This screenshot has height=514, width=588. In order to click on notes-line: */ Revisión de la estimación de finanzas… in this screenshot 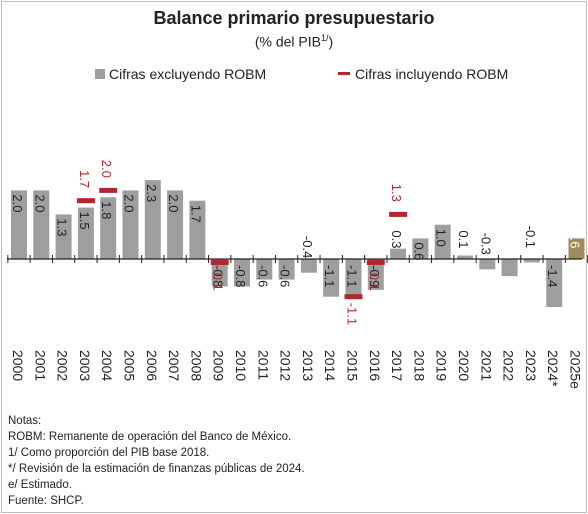, I will do `click(156, 469)`.